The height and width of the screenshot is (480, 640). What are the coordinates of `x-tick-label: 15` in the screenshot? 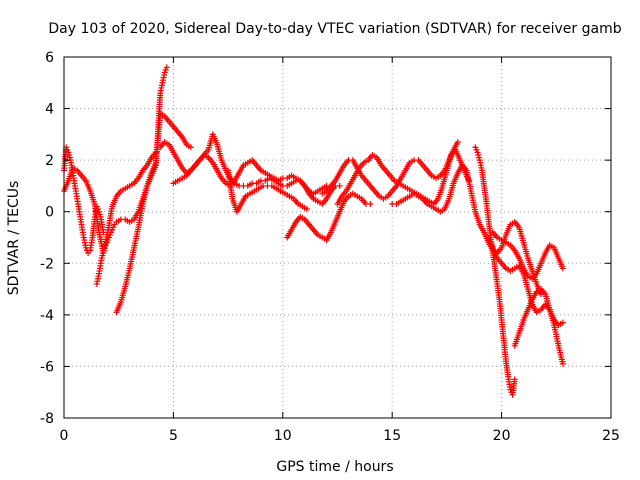 It's located at (392, 436).